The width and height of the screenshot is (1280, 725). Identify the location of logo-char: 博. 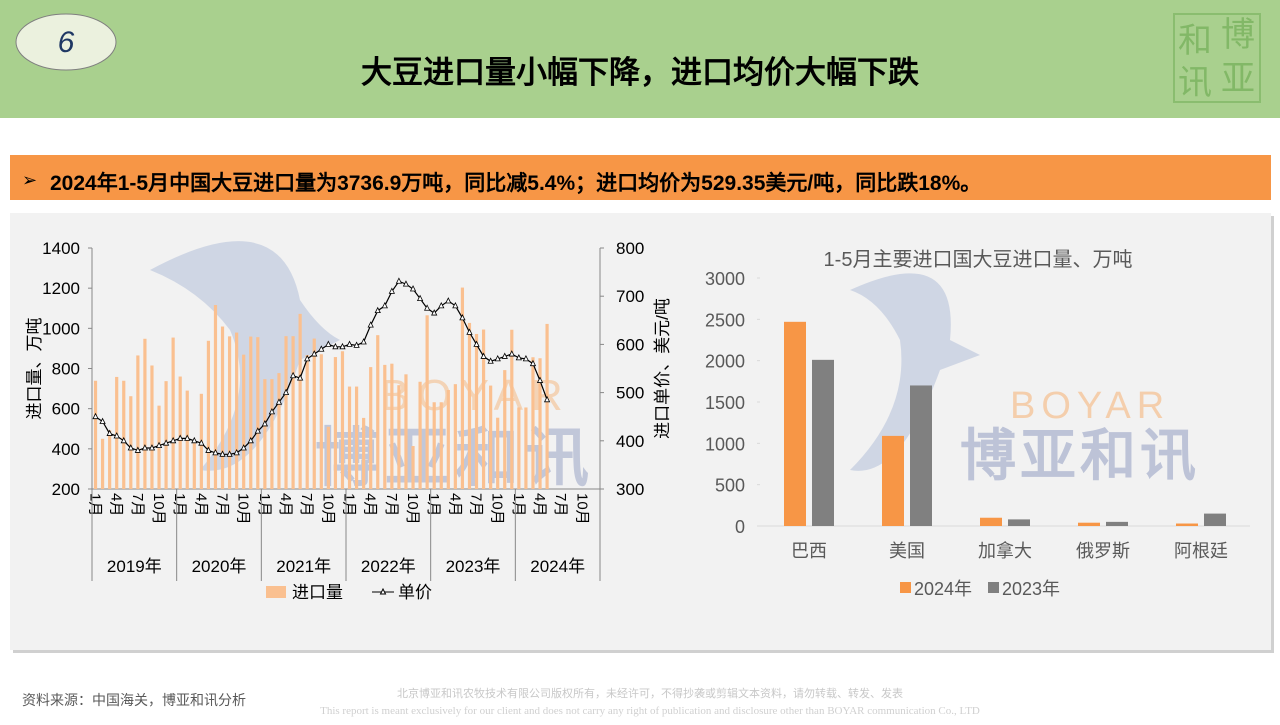
(1238, 35).